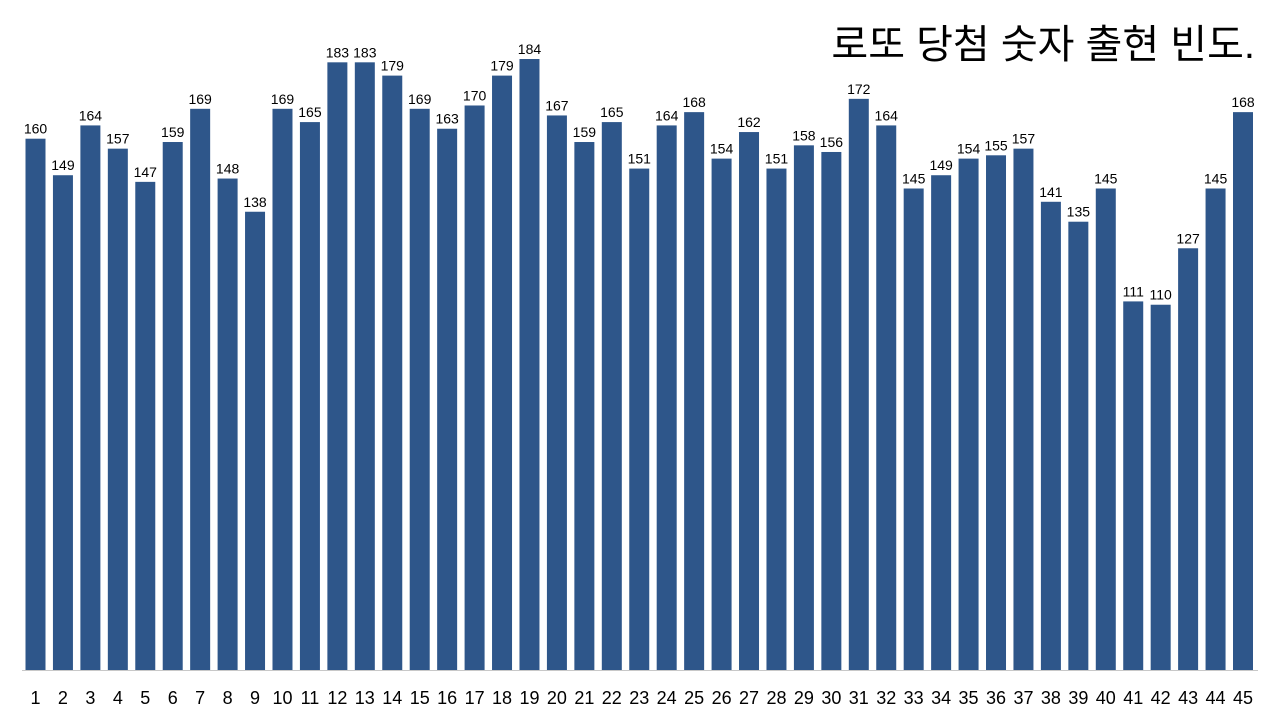 Image resolution: width=1280 pixels, height=720 pixels. I want to click on x-tick-label: 24, so click(667, 698).